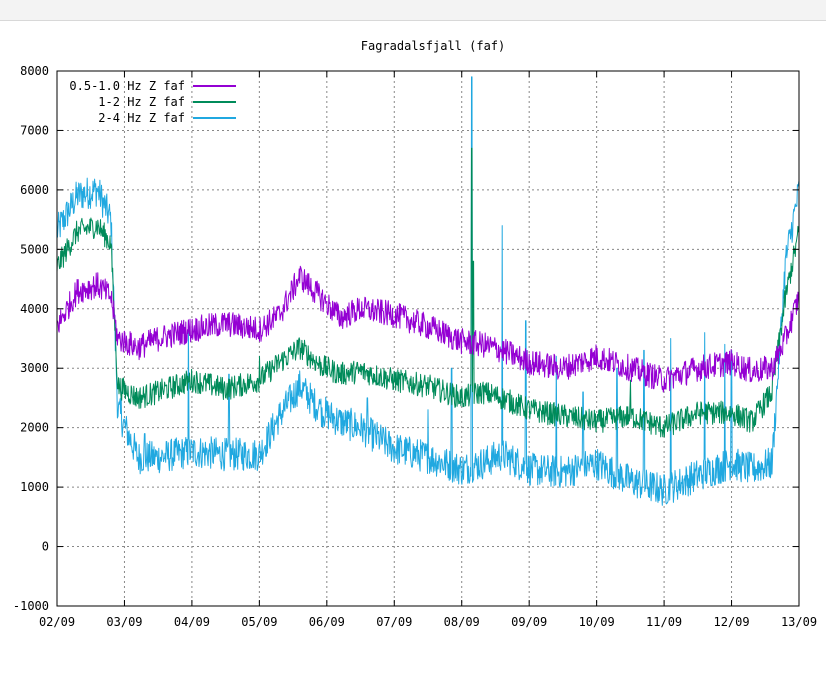  What do you see at coordinates (34, 368) in the screenshot?
I see `y-tick-label: 3000` at bounding box center [34, 368].